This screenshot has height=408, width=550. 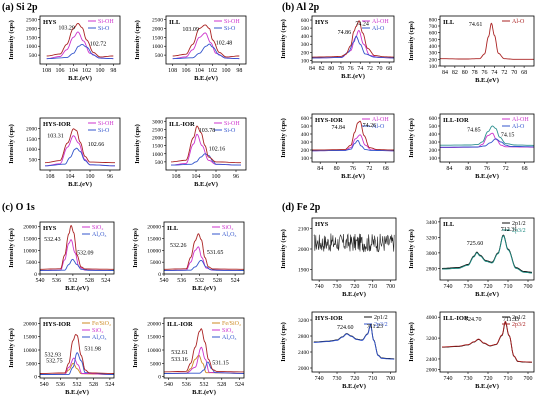 I want to click on x-tick-label: 740, so click(x=319, y=379).